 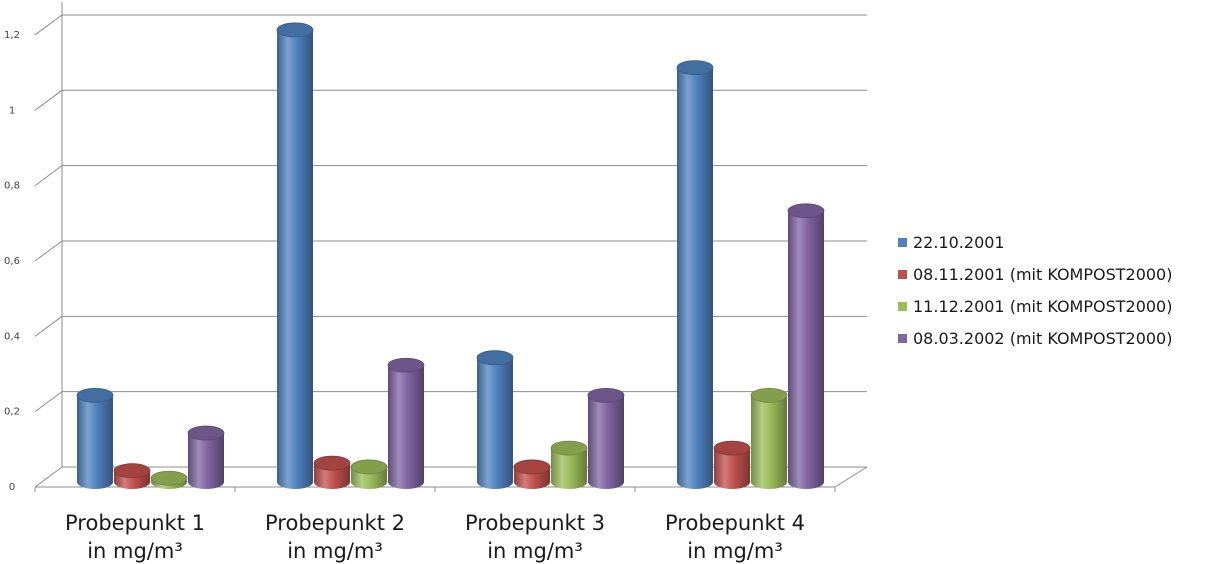 What do you see at coordinates (12, 336) in the screenshot?
I see `y-tick-label: 0,4` at bounding box center [12, 336].